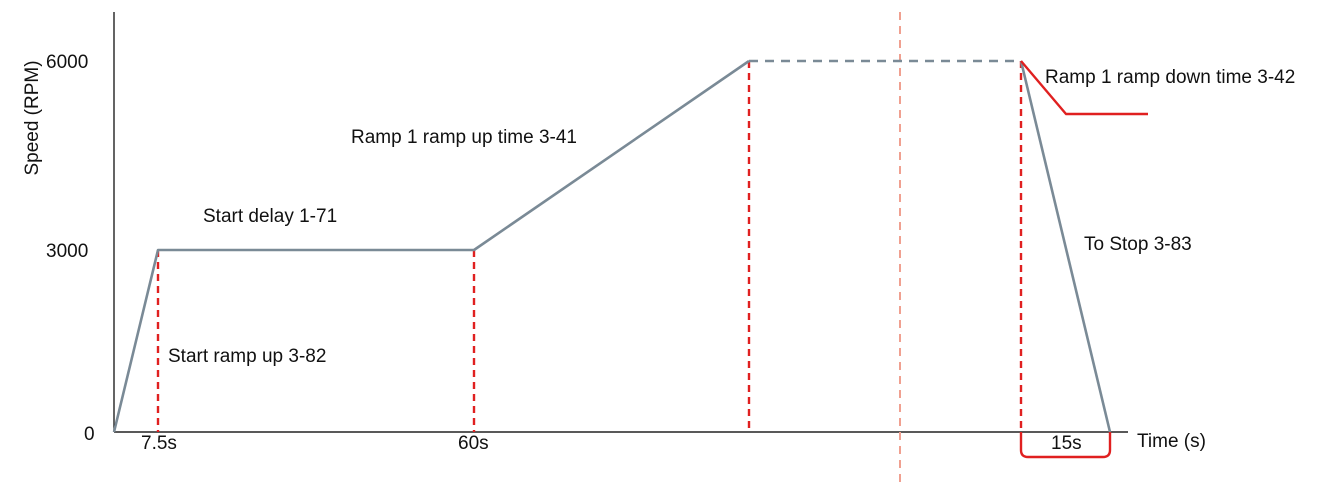 Image resolution: width=1344 pixels, height=483 pixels. What do you see at coordinates (1065, 246) in the screenshot?
I see `to-stop-ramp` at bounding box center [1065, 246].